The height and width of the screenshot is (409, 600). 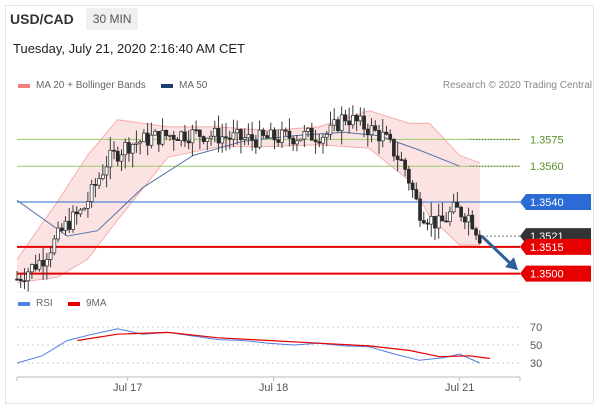 I want to click on level-label-1.3560: 1.3560, so click(x=547, y=167).